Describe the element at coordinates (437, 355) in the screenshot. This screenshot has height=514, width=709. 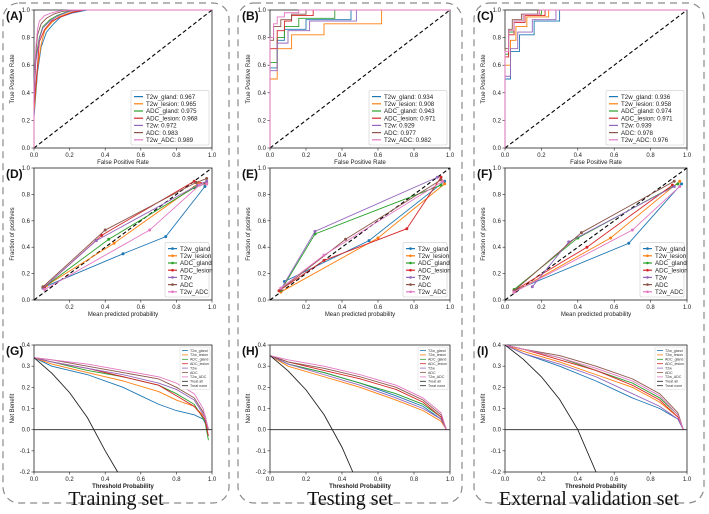
I see `panel-h-legend-entry: T2w_lesion` at that location.